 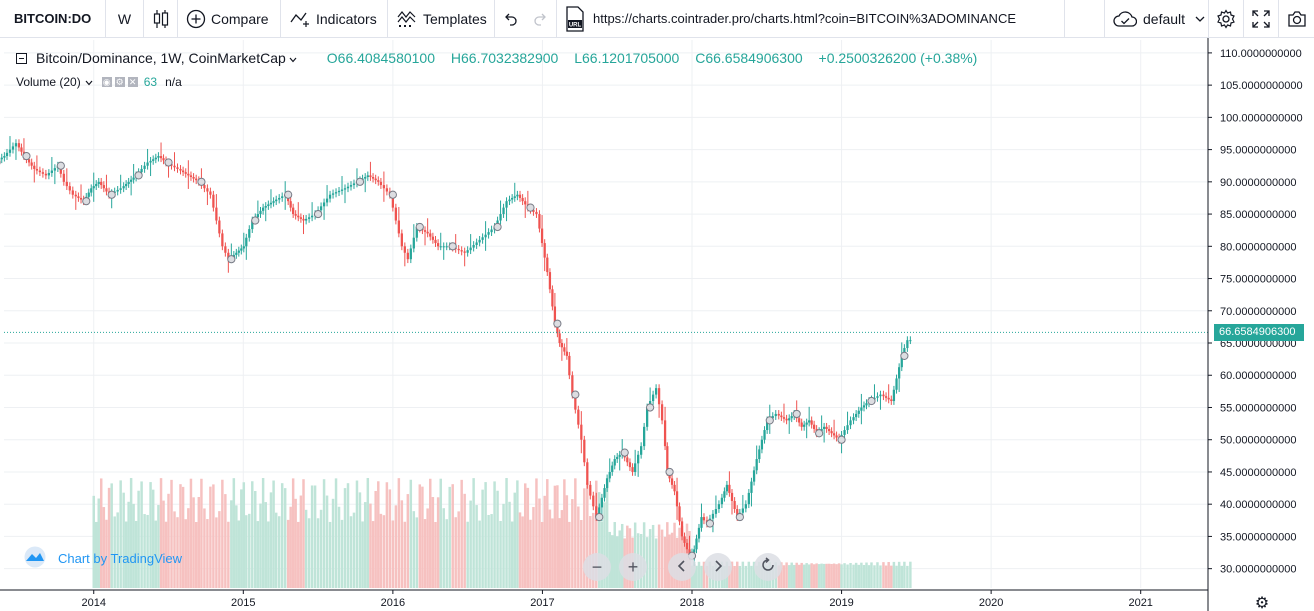 What do you see at coordinates (161, 19) in the screenshot?
I see `chart-type-button` at bounding box center [161, 19].